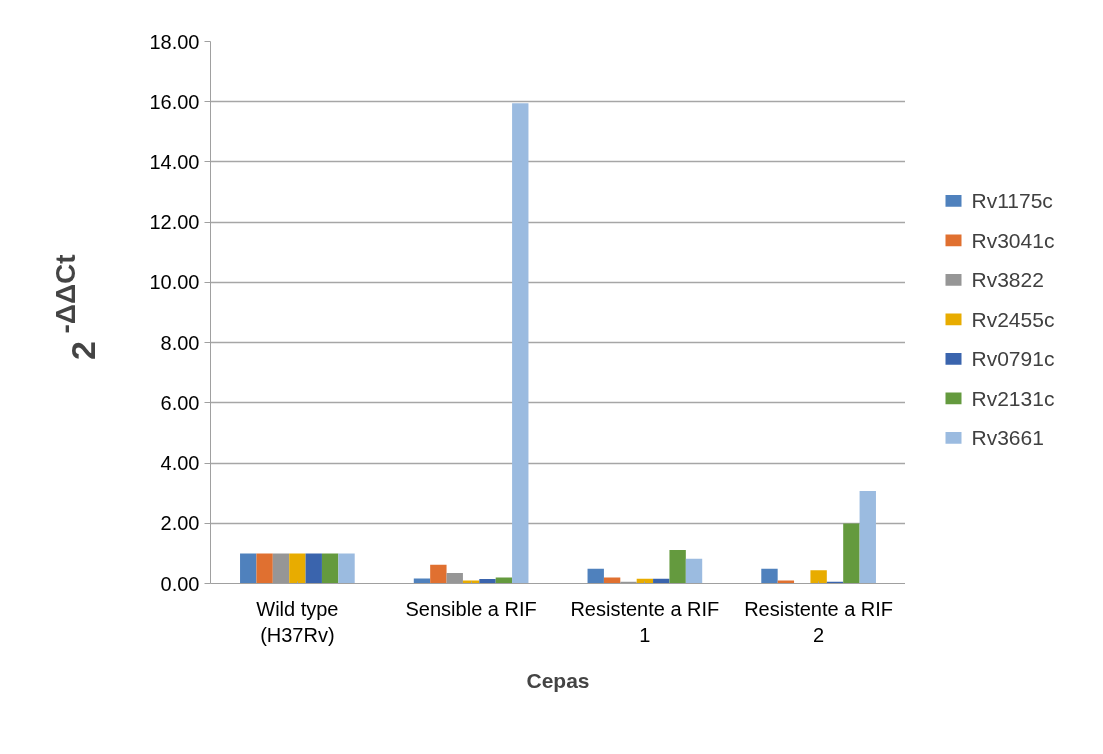 This screenshot has height=754, width=1103. Describe the element at coordinates (174, 282) in the screenshot. I see `y-tick-label: 10.00` at that location.